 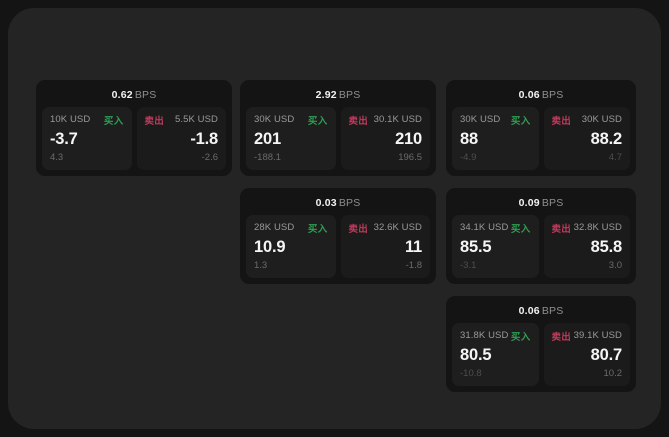 I want to click on card-header: 2.92 BPS, so click(x=338, y=95).